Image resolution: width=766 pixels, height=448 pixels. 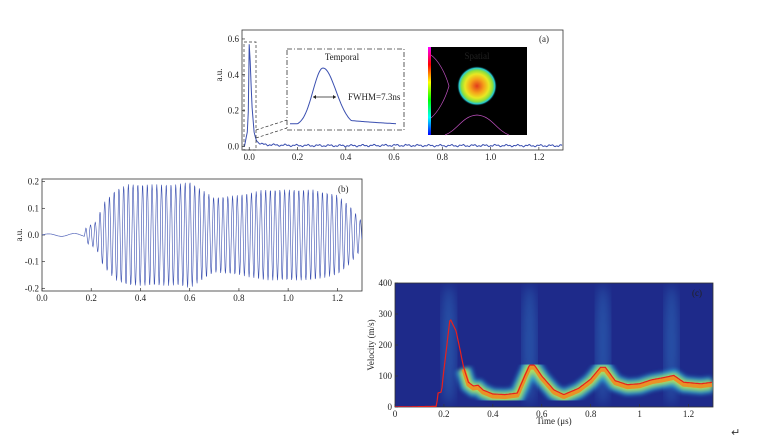 I want to click on panel-label: (a), so click(x=544, y=39).